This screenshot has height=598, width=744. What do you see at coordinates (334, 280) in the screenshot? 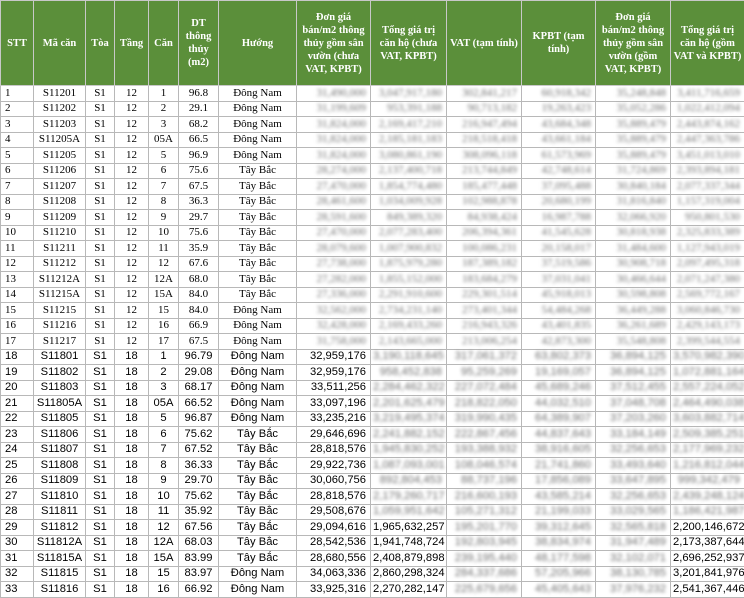
I see `cell-unit-price-excl: 27,282,000` at bounding box center [334, 280].